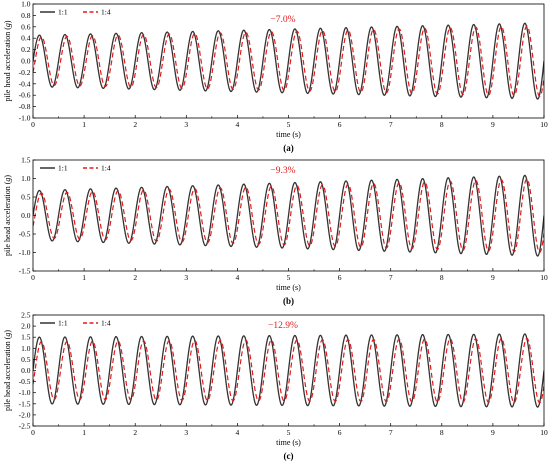 This screenshot has height=467, width=550. Describe the element at coordinates (289, 456) in the screenshot. I see `panel-label: (c)` at that location.